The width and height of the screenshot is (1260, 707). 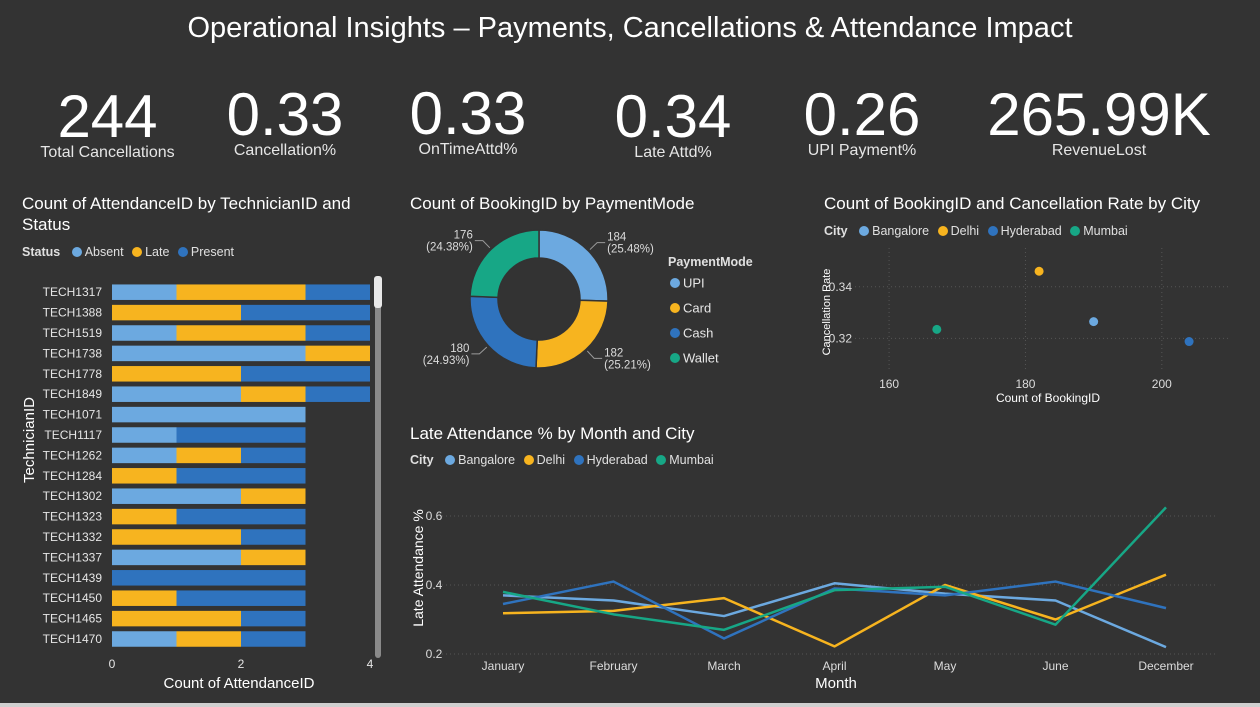 What do you see at coordinates (503, 666) in the screenshot?
I see `line-x-tick: January` at bounding box center [503, 666].